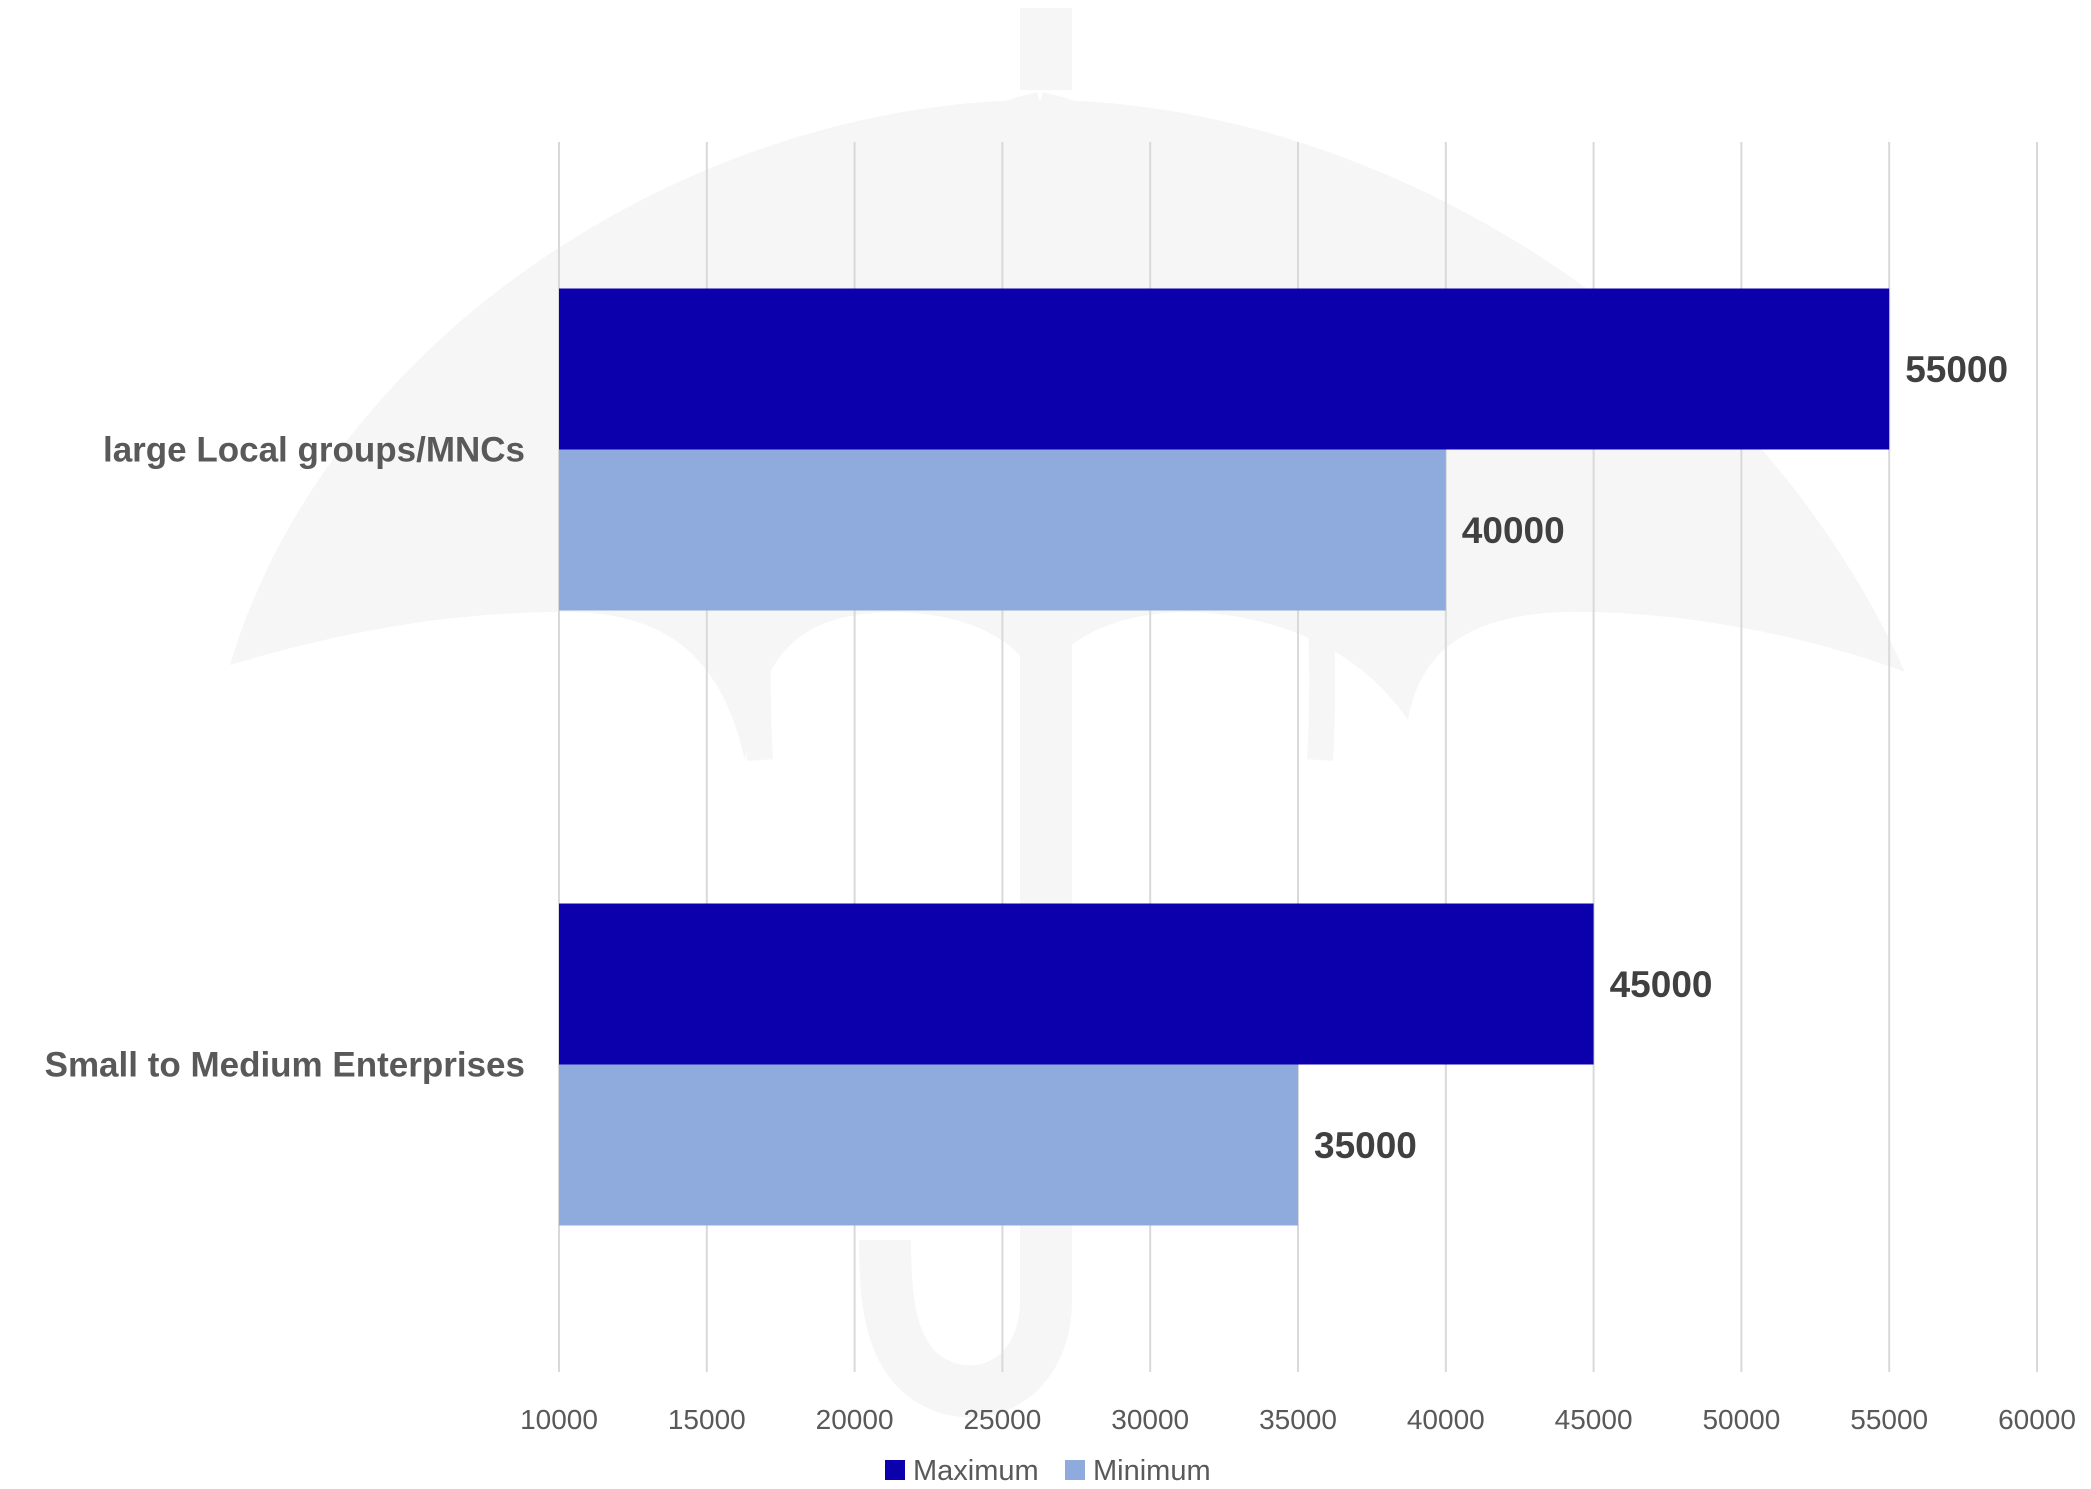 The height and width of the screenshot is (1489, 2091). What do you see at coordinates (1365, 1145) in the screenshot?
I see `data-label-minimum-small-to-medium-enterprises: 35000` at bounding box center [1365, 1145].